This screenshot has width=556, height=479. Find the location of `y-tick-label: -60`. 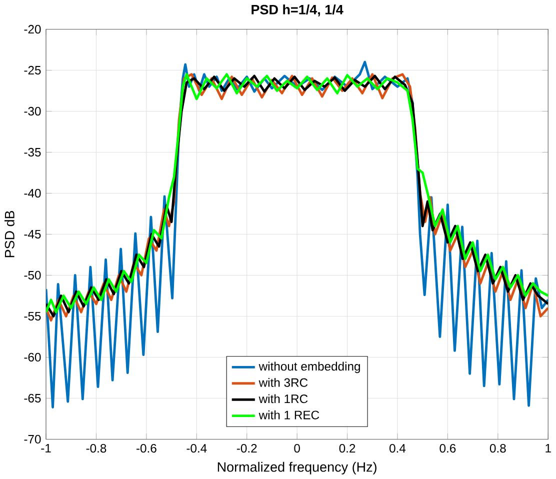

y-tick-label: -60 is located at coordinates (32, 357).